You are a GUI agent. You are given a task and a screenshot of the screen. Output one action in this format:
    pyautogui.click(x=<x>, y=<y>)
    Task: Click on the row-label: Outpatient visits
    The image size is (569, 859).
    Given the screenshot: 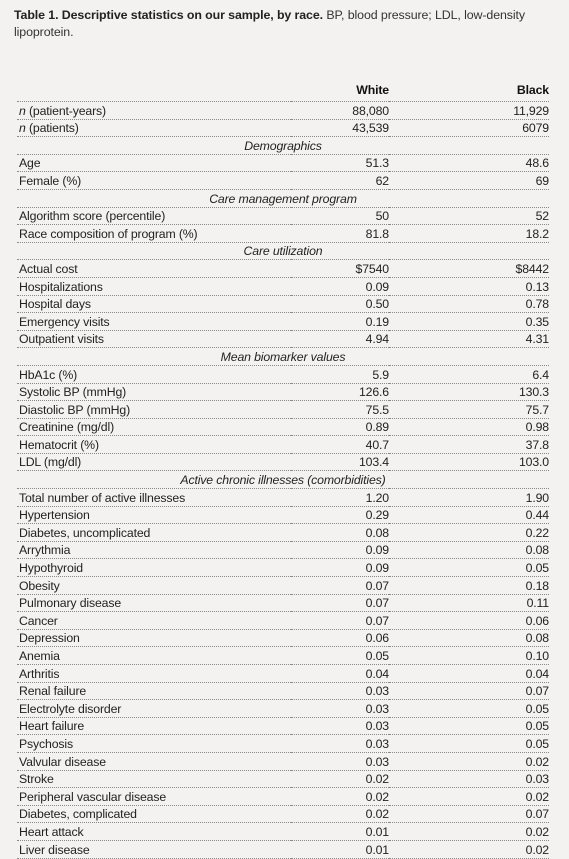 What is the action you would take?
    pyautogui.click(x=154, y=339)
    